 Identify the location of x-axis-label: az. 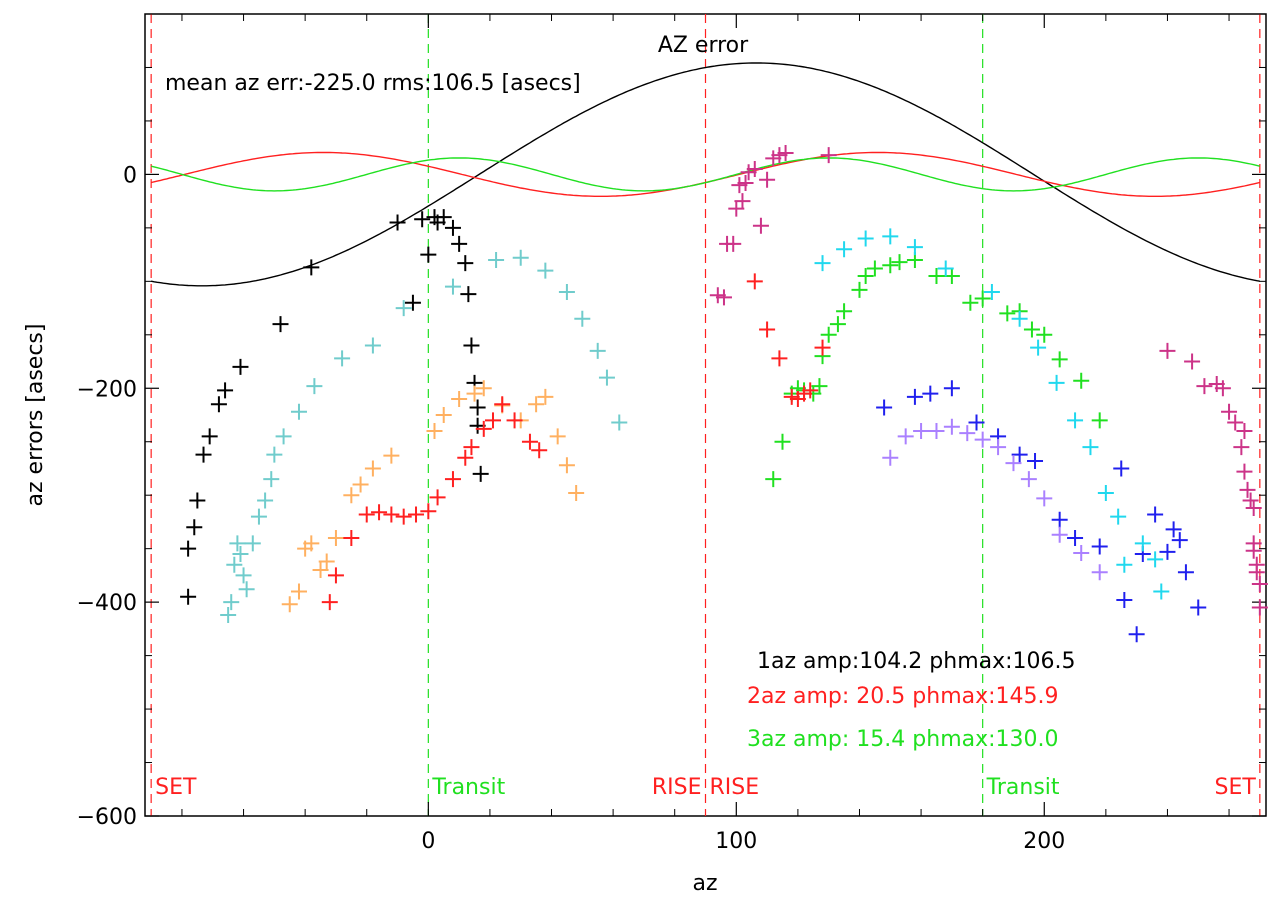
(704, 883).